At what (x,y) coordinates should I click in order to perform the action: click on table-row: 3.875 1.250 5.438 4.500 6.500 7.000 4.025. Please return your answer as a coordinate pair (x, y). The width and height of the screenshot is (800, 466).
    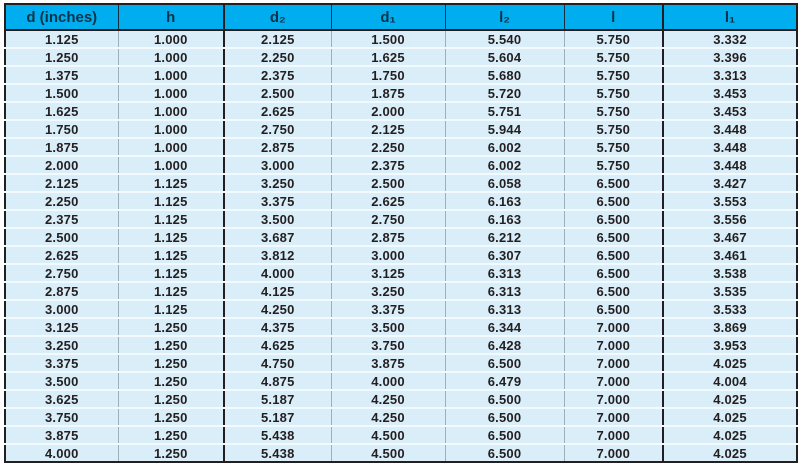
    Looking at the image, I should click on (401, 435).